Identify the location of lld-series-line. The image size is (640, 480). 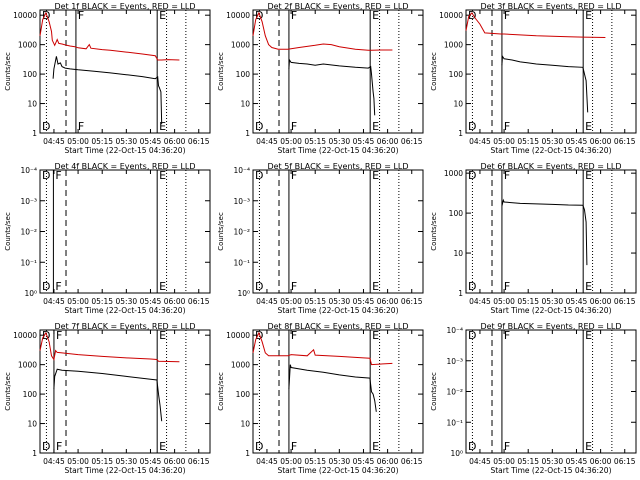
(535, 25).